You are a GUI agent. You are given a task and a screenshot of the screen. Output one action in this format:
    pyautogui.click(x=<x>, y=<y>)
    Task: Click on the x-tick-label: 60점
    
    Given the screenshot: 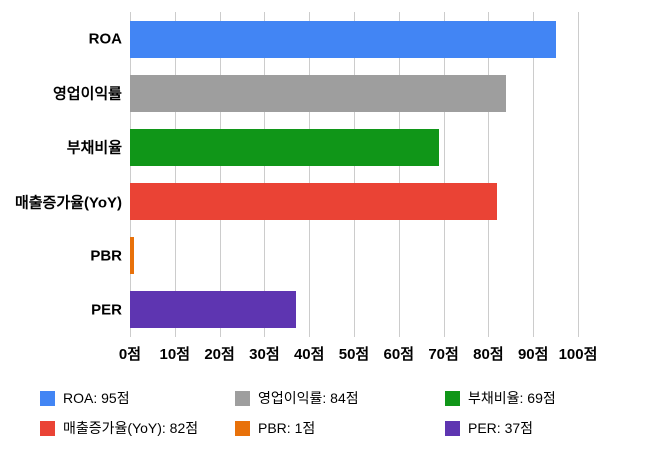 What is the action you would take?
    pyautogui.click(x=399, y=354)
    